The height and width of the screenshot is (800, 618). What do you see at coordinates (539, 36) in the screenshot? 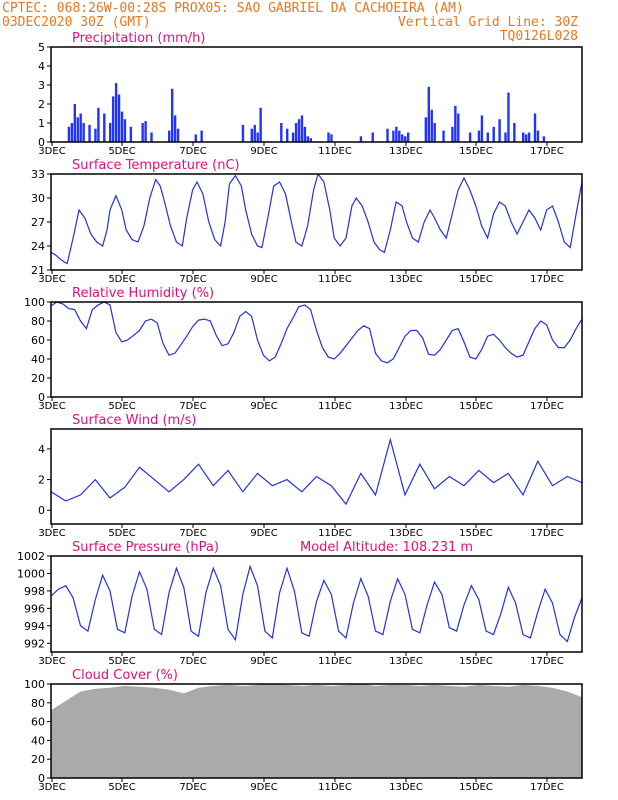
I see `header-model-id: TQ0126L028` at bounding box center [539, 36].